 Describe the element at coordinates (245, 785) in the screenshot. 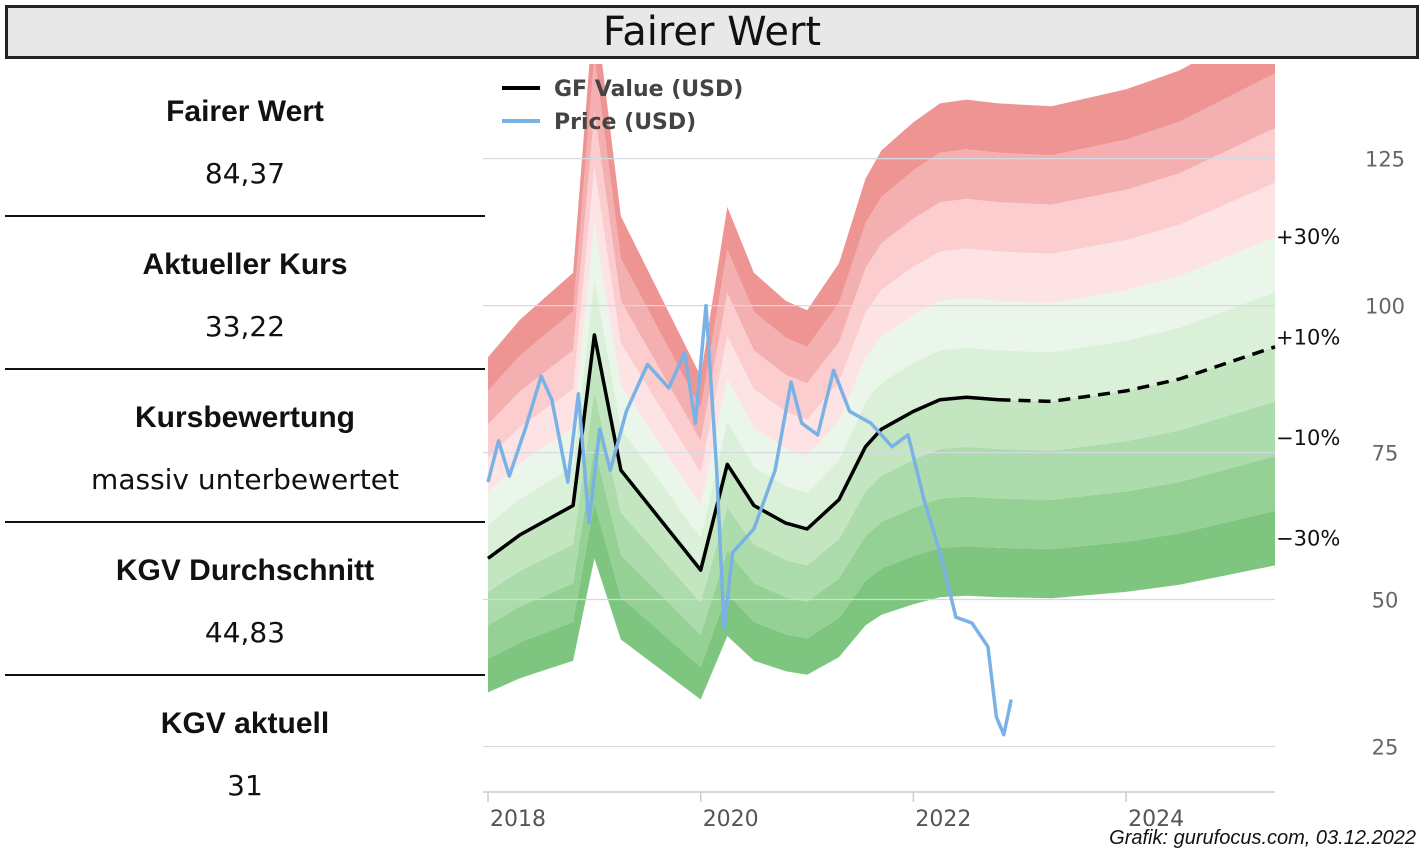

I see `metric-value: 31` at that location.